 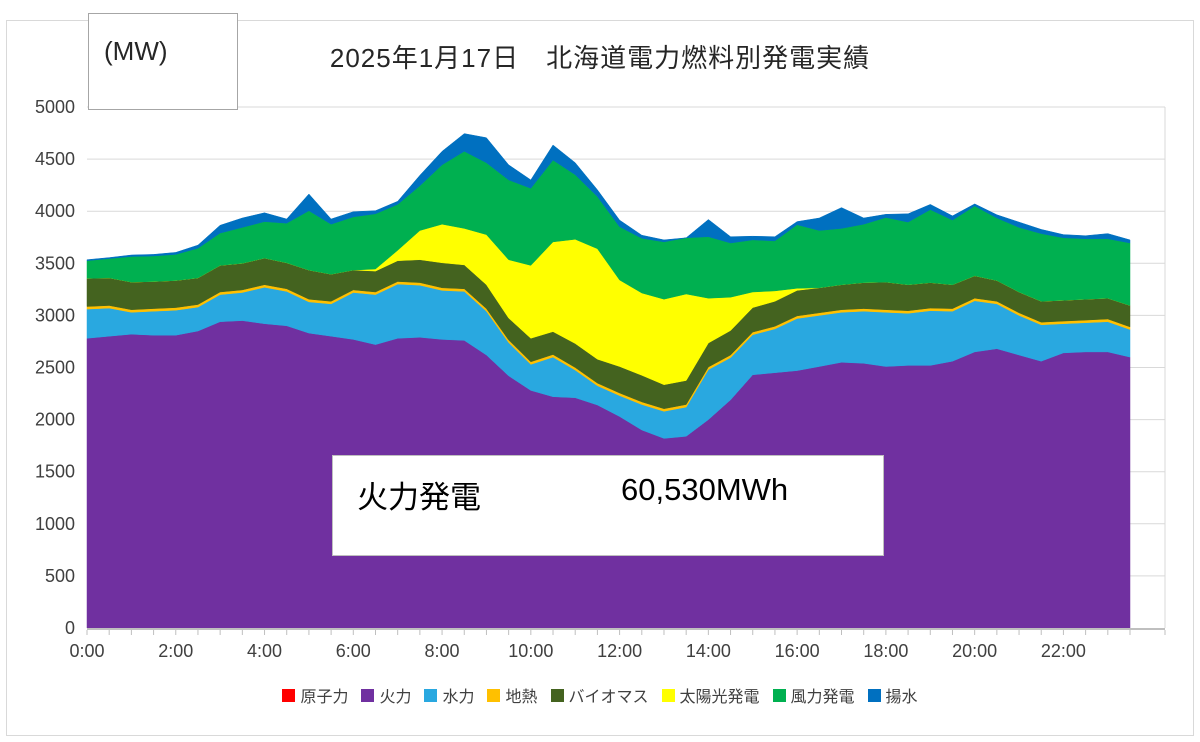 I want to click on legend-item-geothermal: 地熱, so click(x=512, y=695).